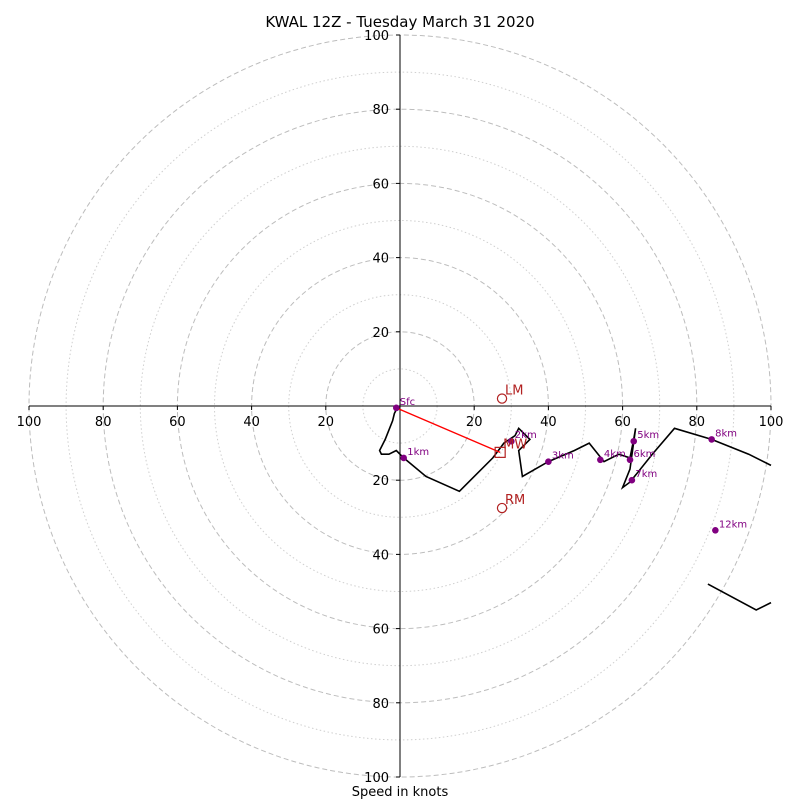 Image resolution: width=800 pixels, height=800 pixels. I want to click on bulk-shear-vector, so click(448, 430).